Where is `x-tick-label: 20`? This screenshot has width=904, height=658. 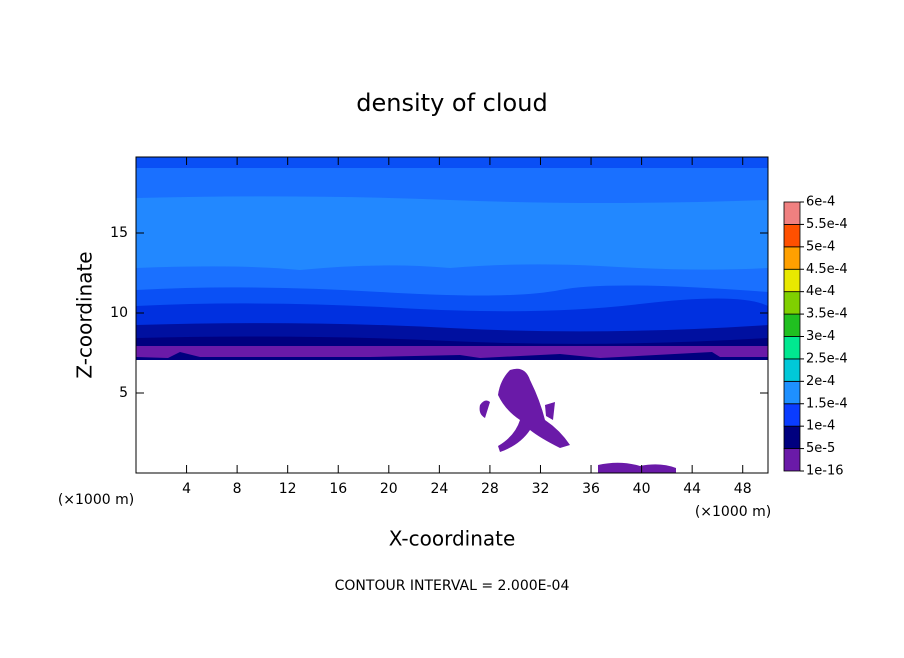 x-tick-label: 20 is located at coordinates (389, 489).